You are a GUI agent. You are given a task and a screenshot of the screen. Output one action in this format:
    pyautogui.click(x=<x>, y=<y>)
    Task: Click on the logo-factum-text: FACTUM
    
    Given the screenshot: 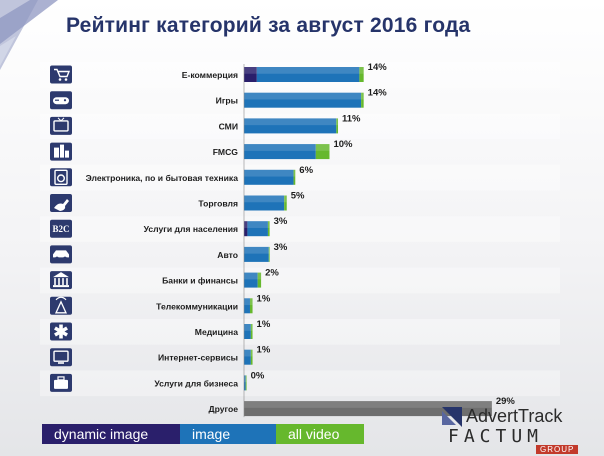 What is the action you would take?
    pyautogui.click(x=496, y=436)
    